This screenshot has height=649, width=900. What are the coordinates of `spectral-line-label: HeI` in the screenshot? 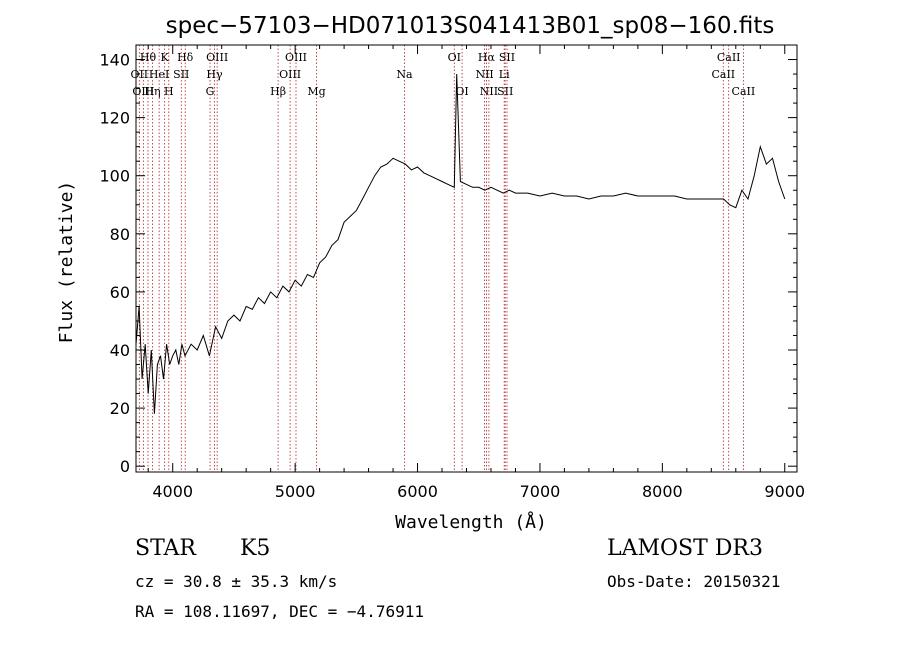 It's located at (159, 74).